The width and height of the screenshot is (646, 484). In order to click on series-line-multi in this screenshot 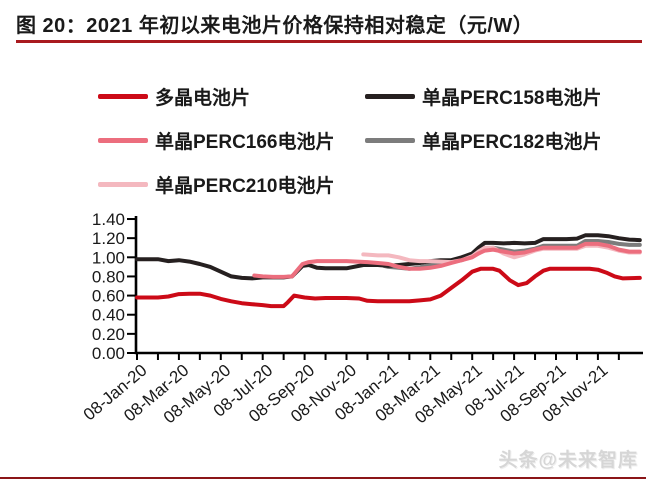, I will do `click(388, 287)`.